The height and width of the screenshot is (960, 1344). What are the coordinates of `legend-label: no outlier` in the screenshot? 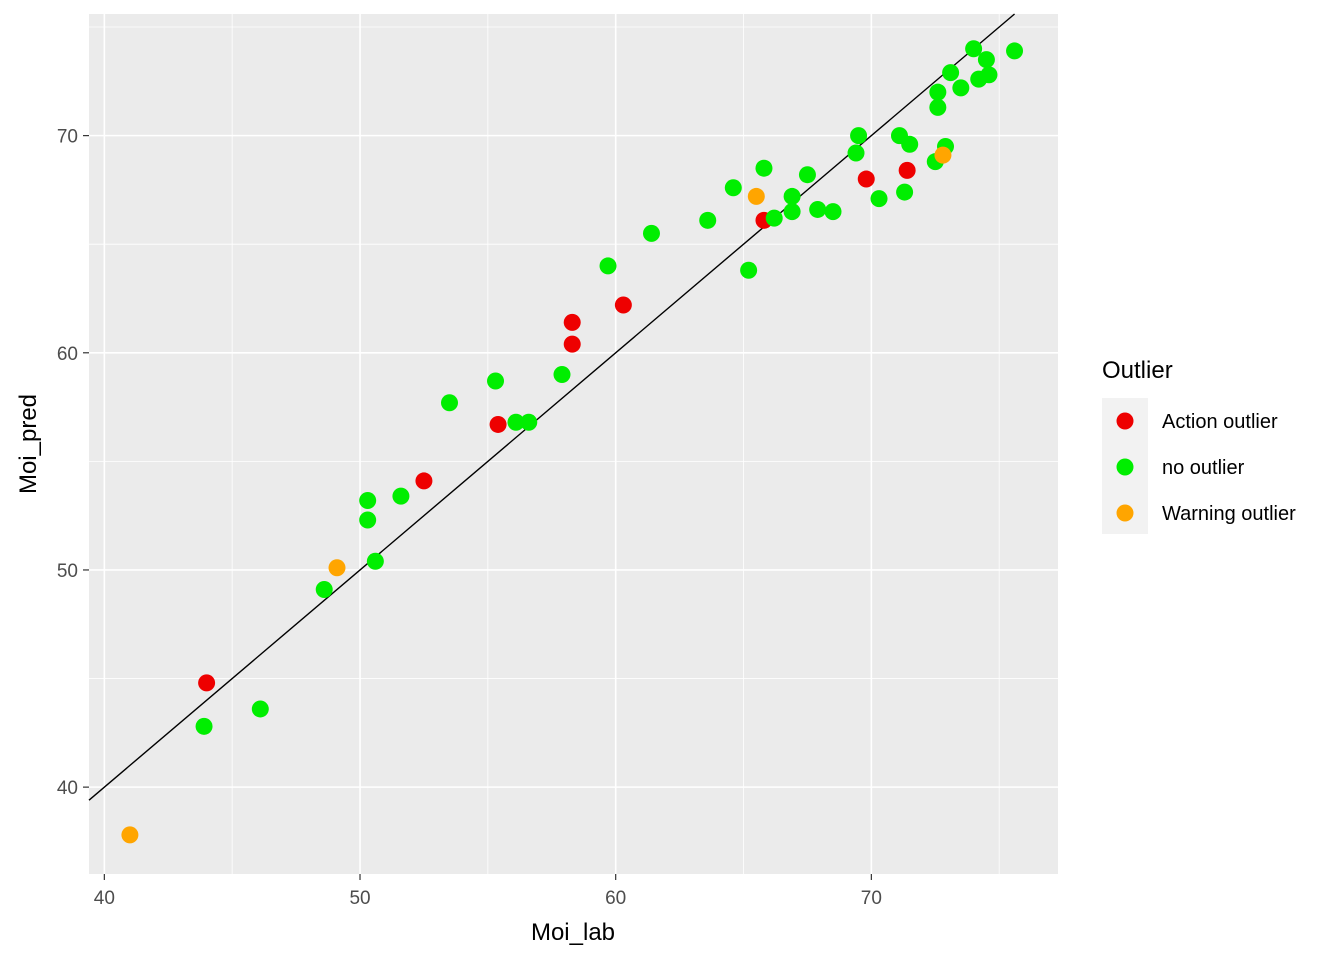 It's located at (1203, 468).